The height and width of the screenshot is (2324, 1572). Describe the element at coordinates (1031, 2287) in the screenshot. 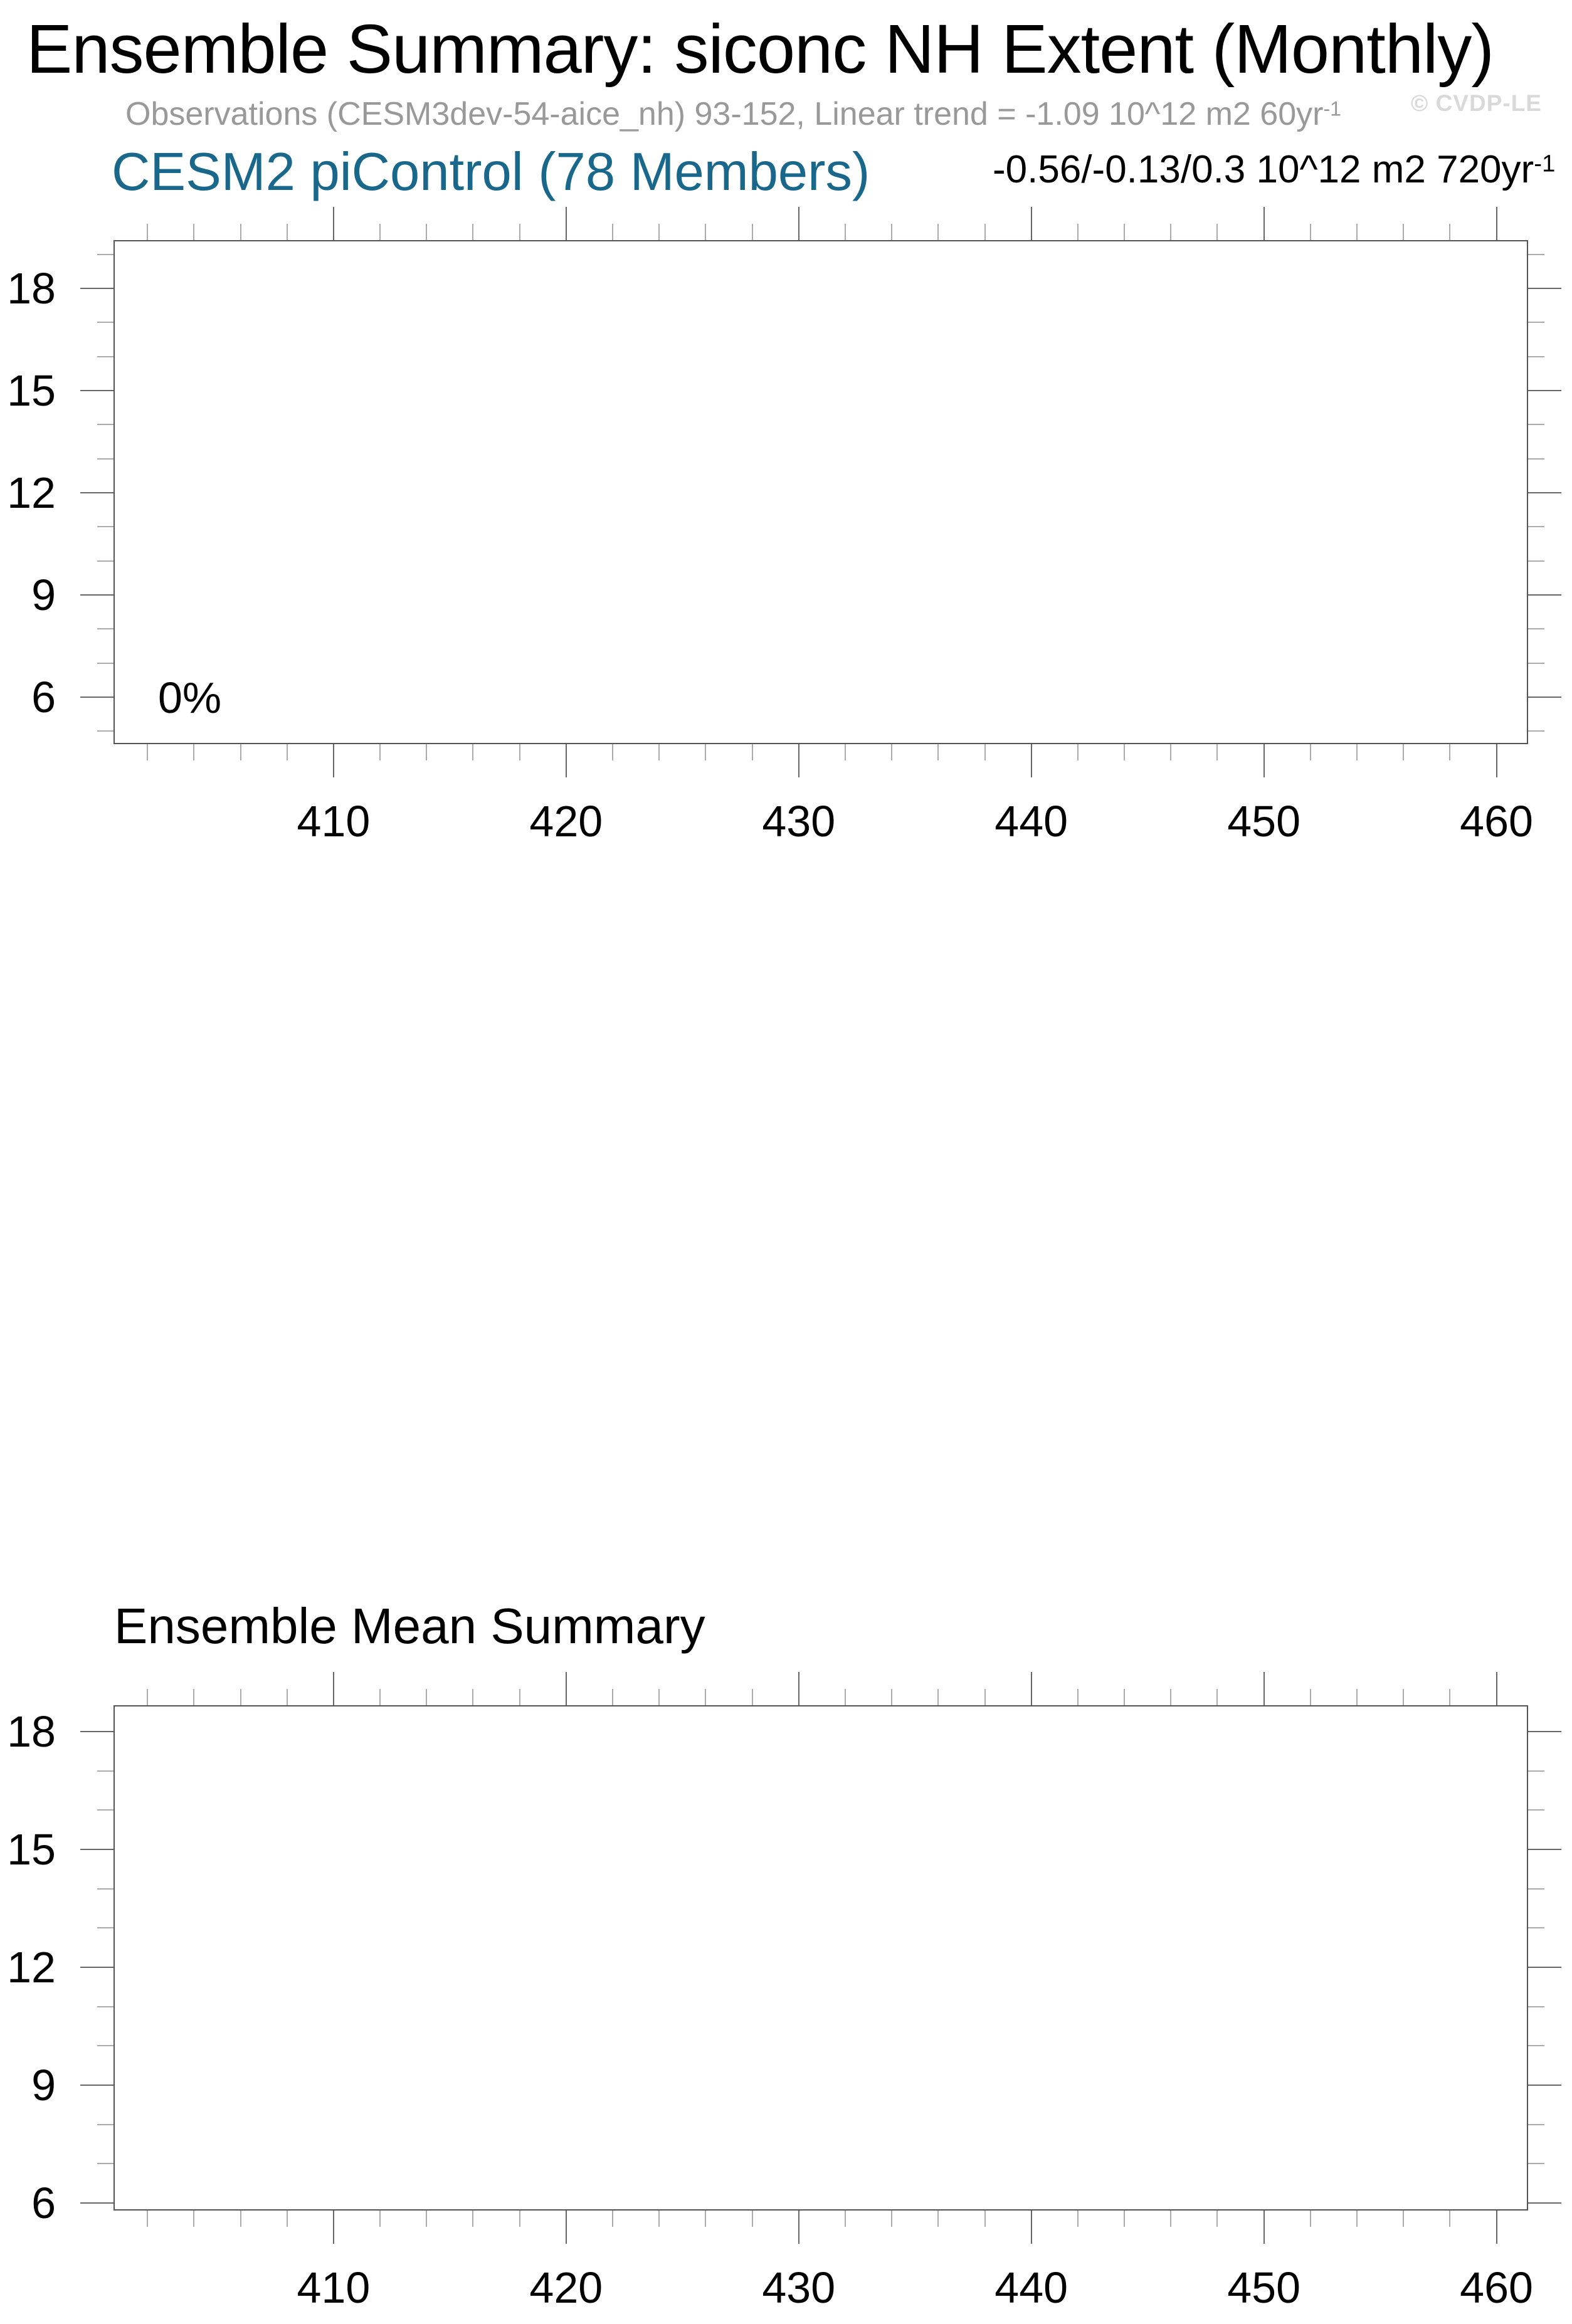

I see `x-axis-tick-label: 440` at that location.